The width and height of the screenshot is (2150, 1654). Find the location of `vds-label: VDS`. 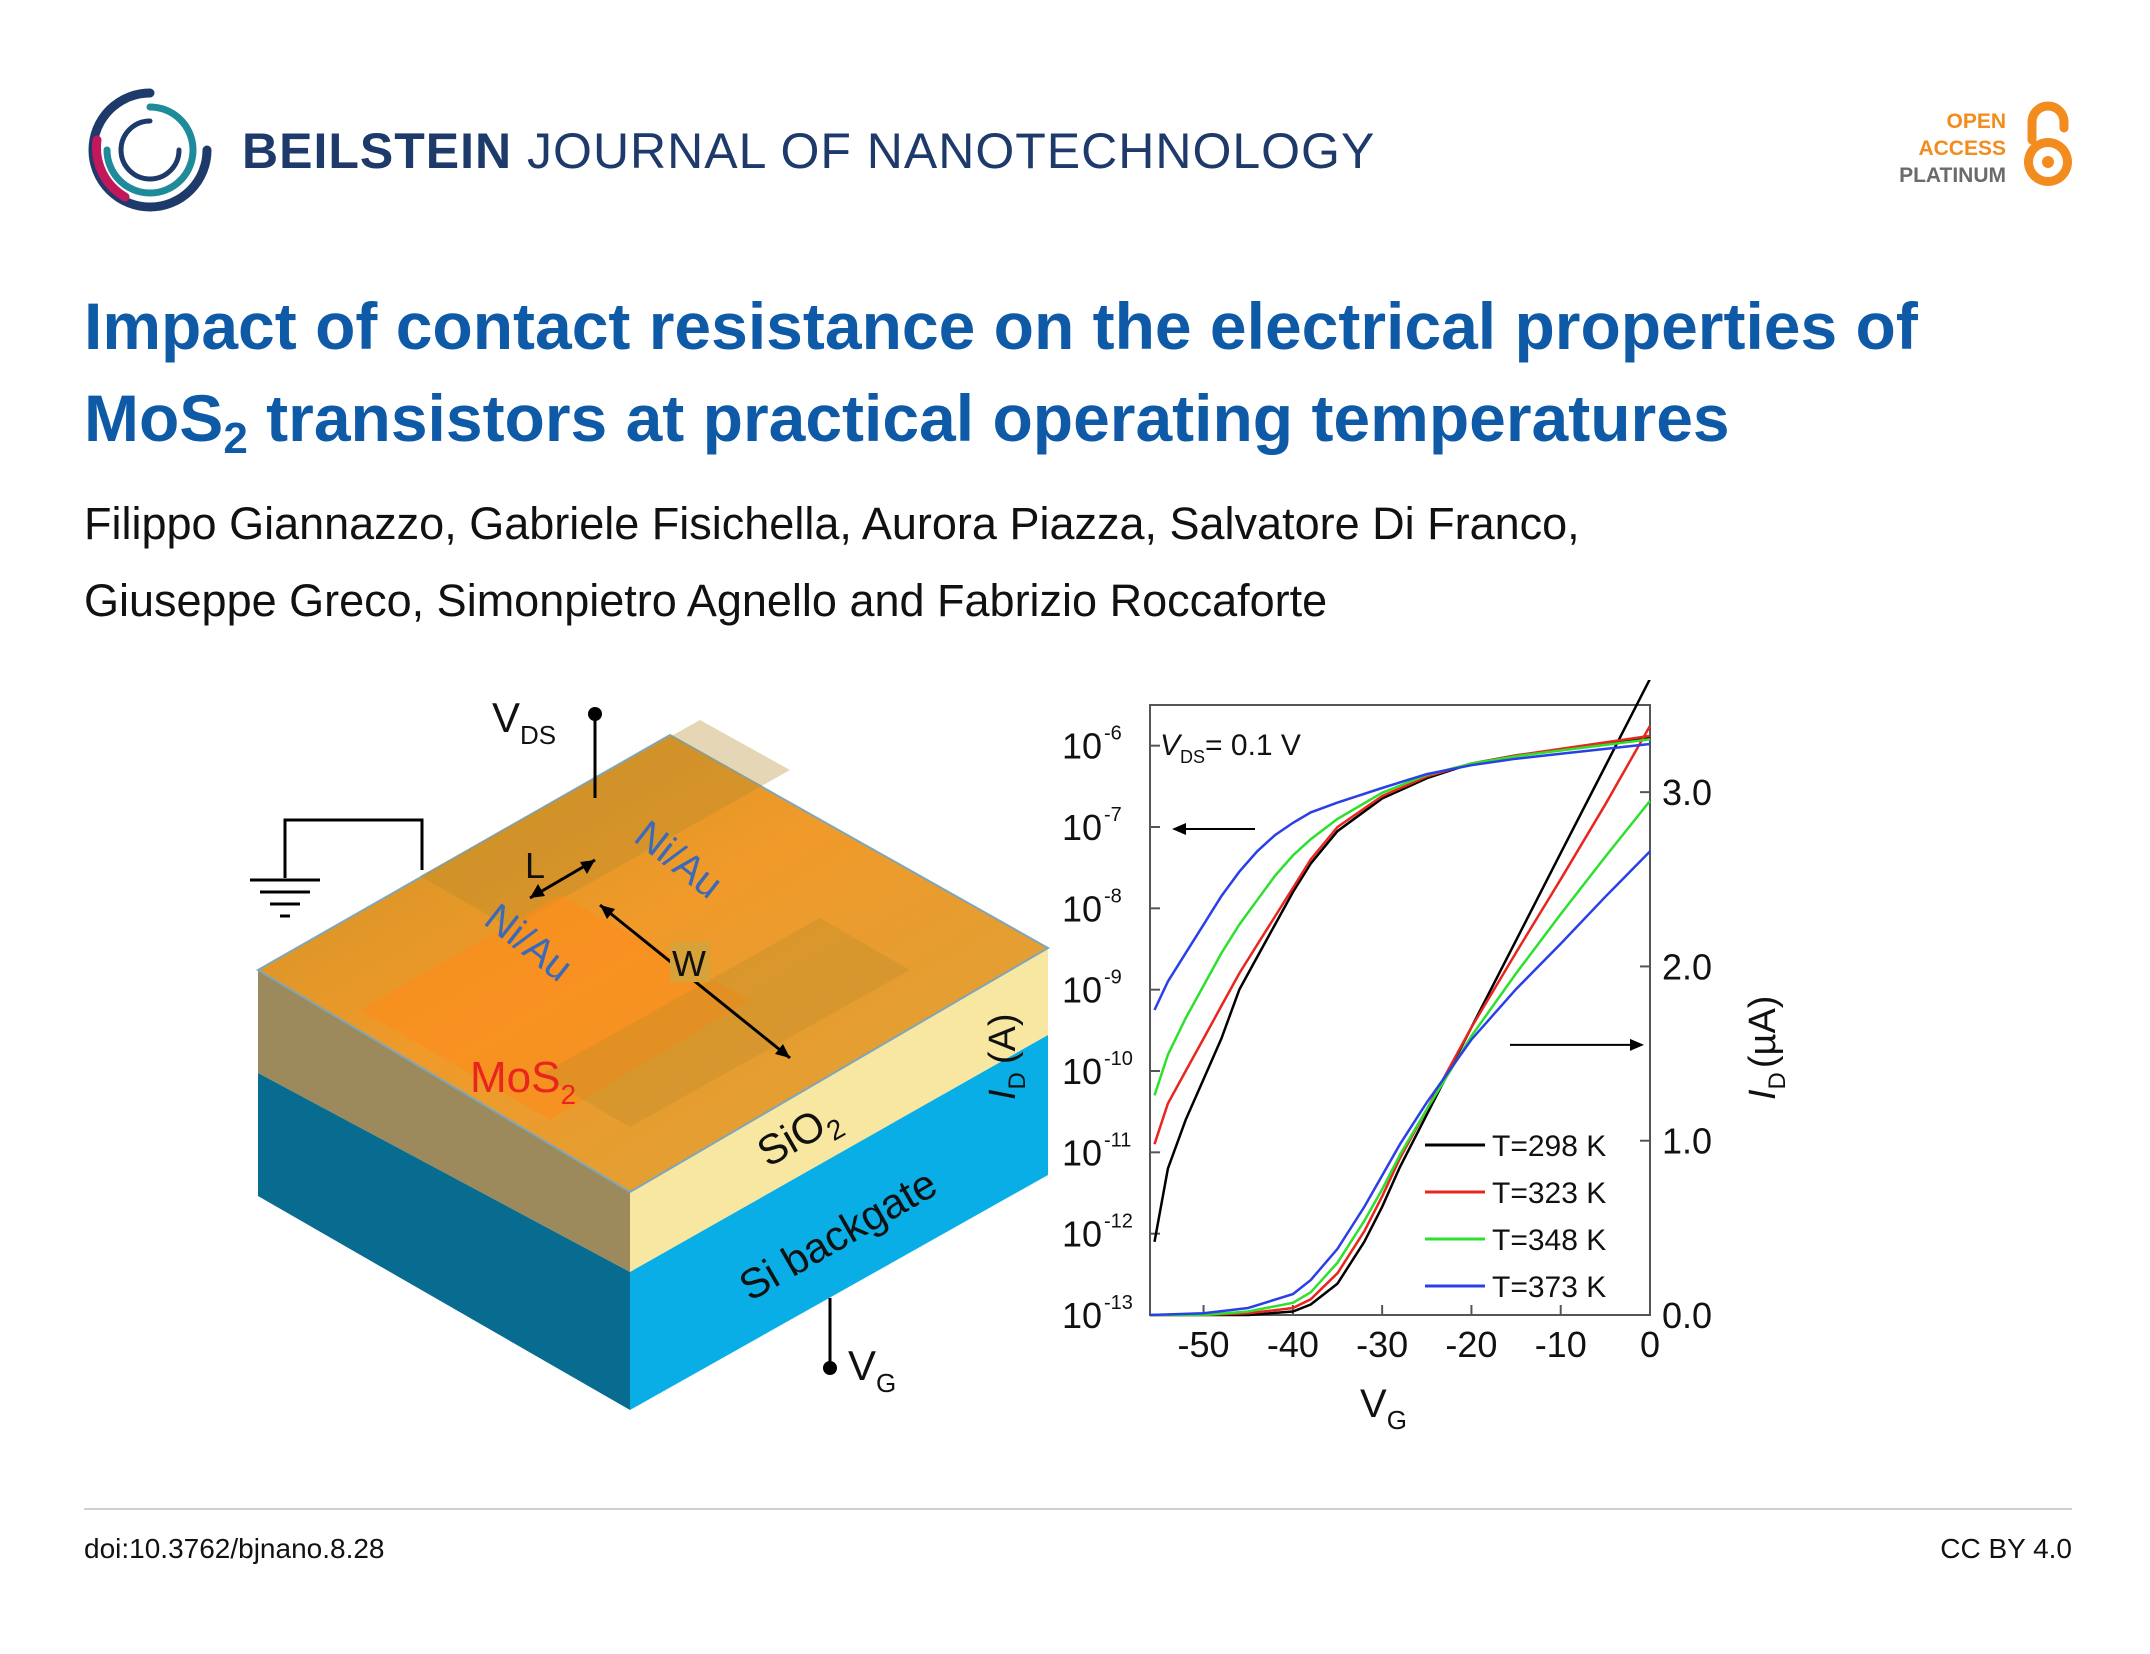

vds-label: VDS is located at coordinates (524, 722).